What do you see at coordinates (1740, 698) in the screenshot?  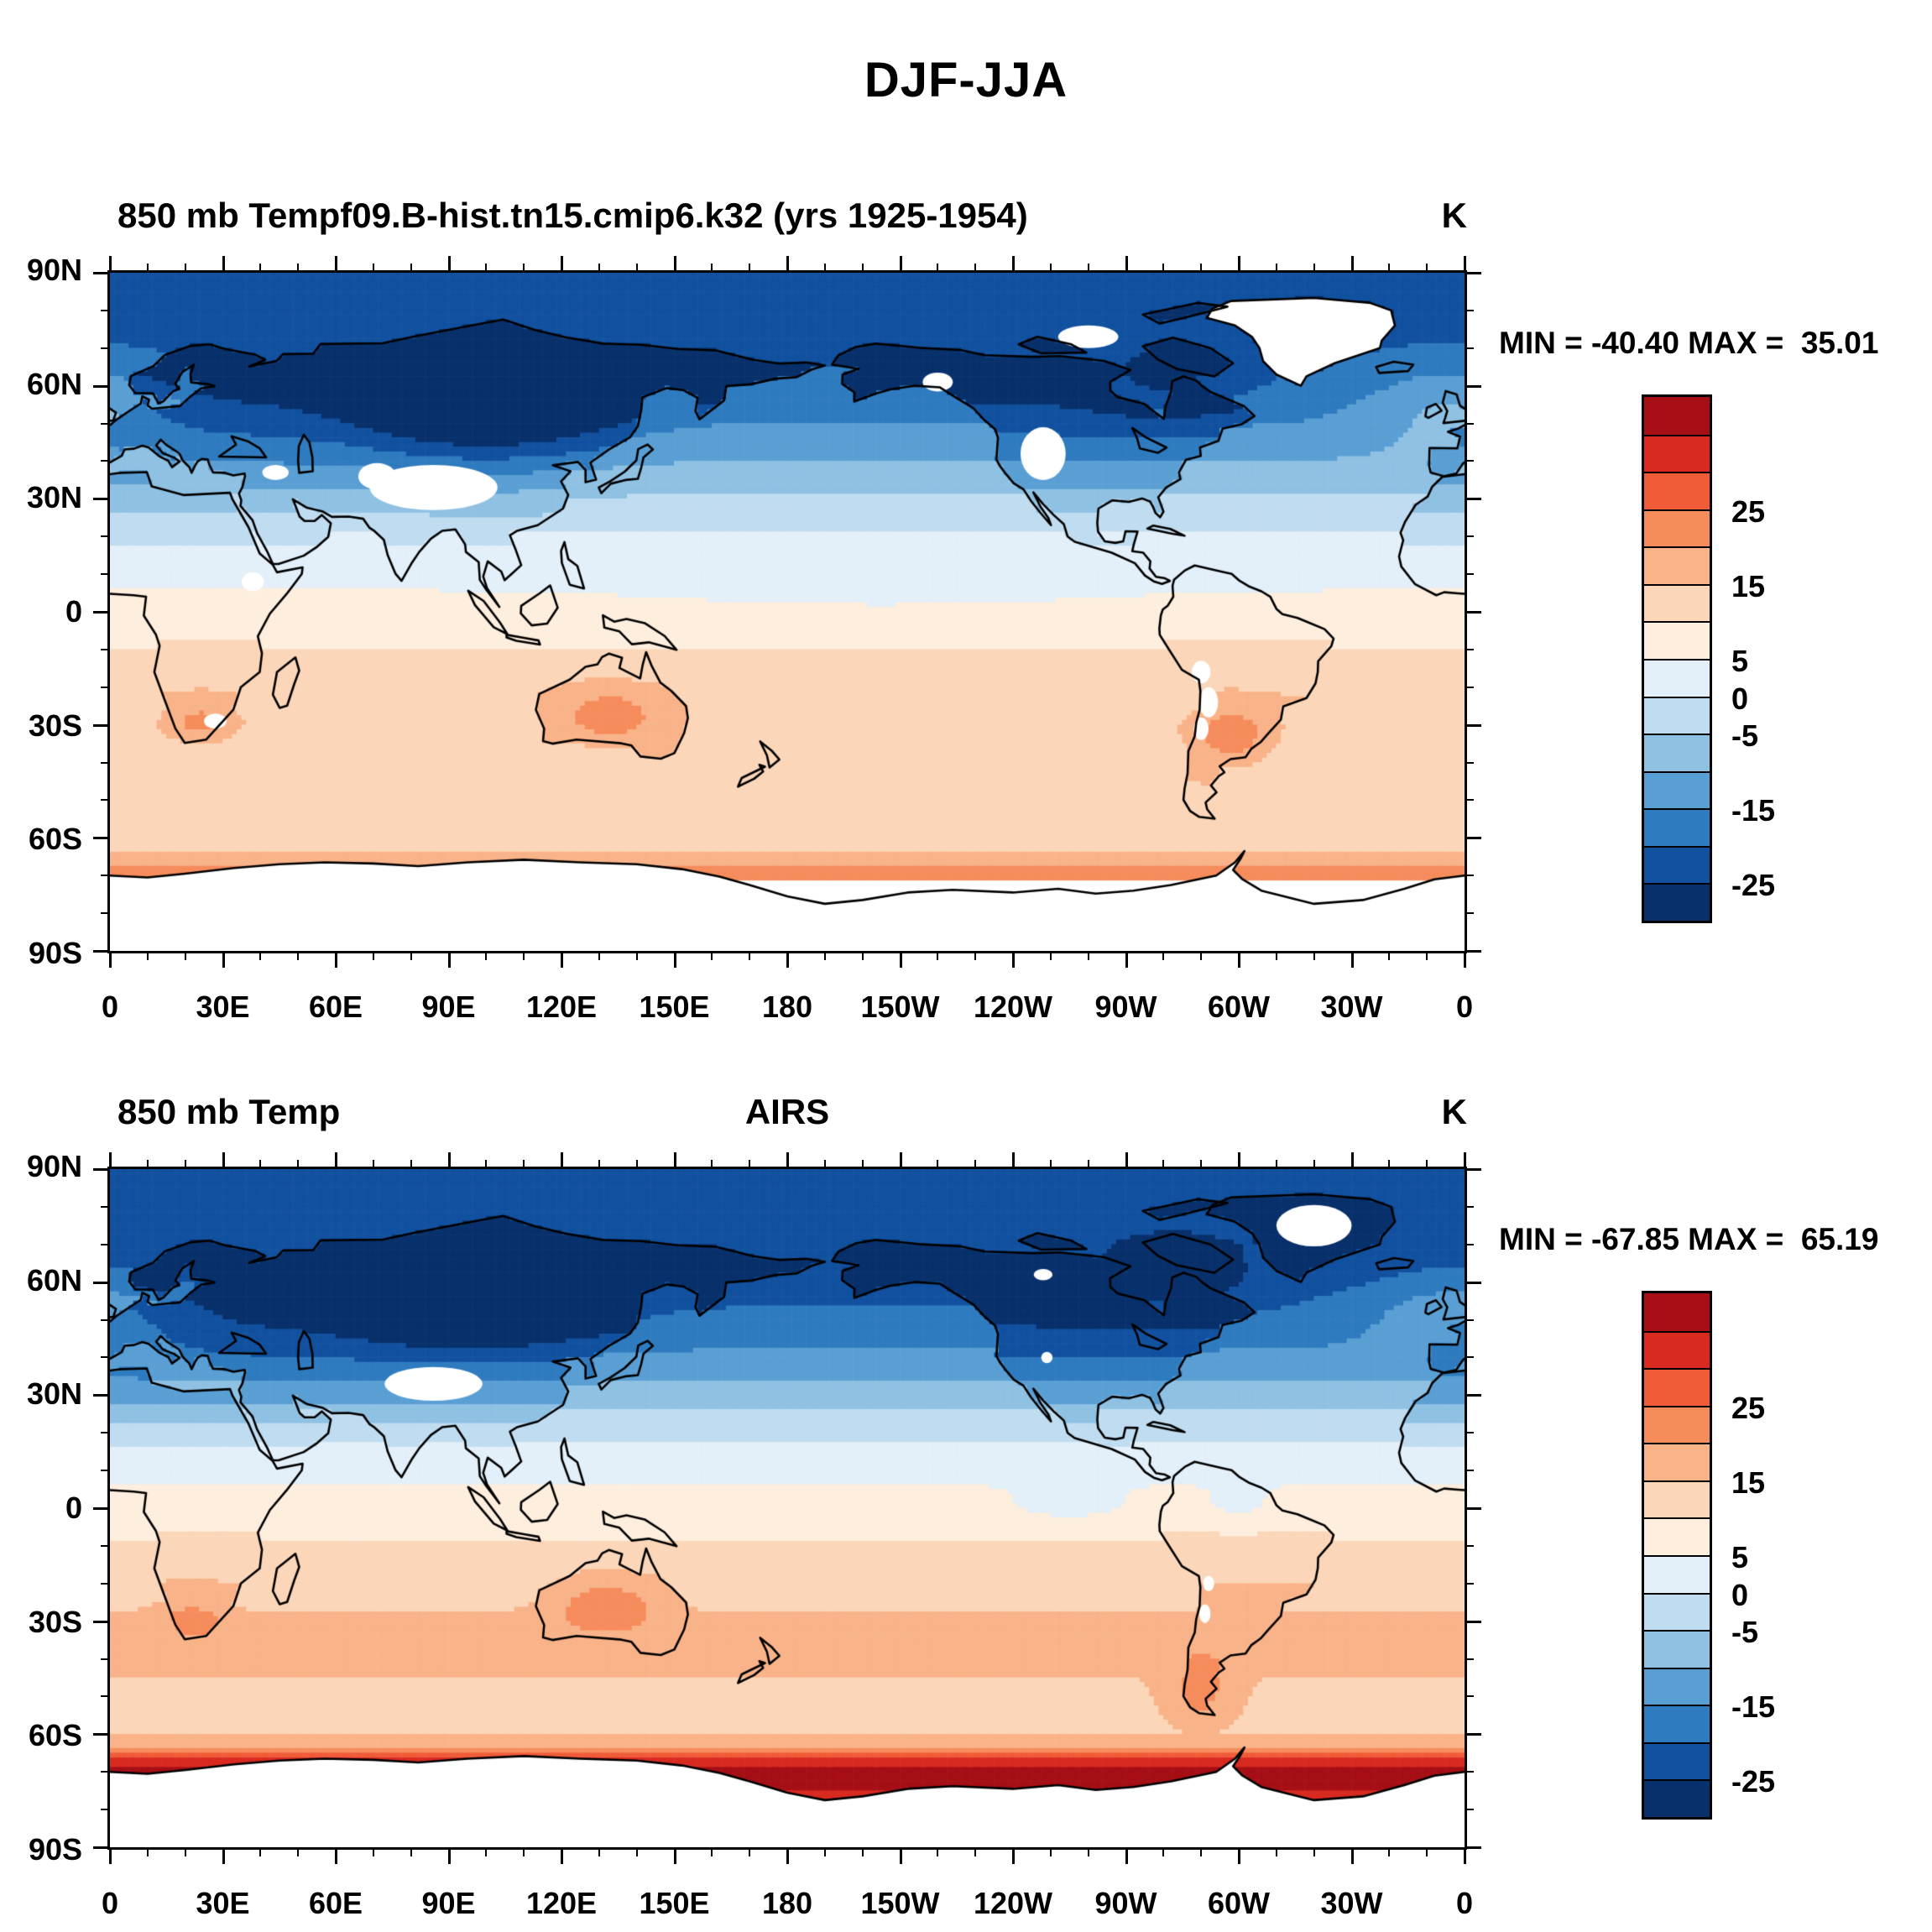 I see `colorbar-tick-label: 0` at bounding box center [1740, 698].